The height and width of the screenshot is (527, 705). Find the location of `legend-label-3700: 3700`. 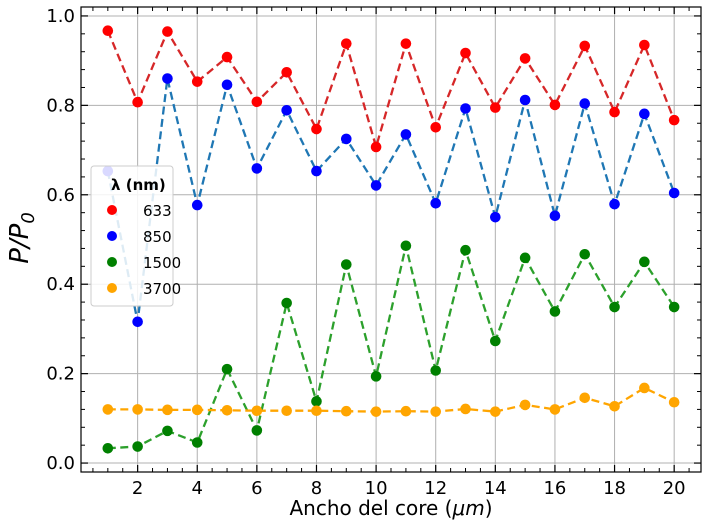

legend-label-3700: 3700 is located at coordinates (162, 289).